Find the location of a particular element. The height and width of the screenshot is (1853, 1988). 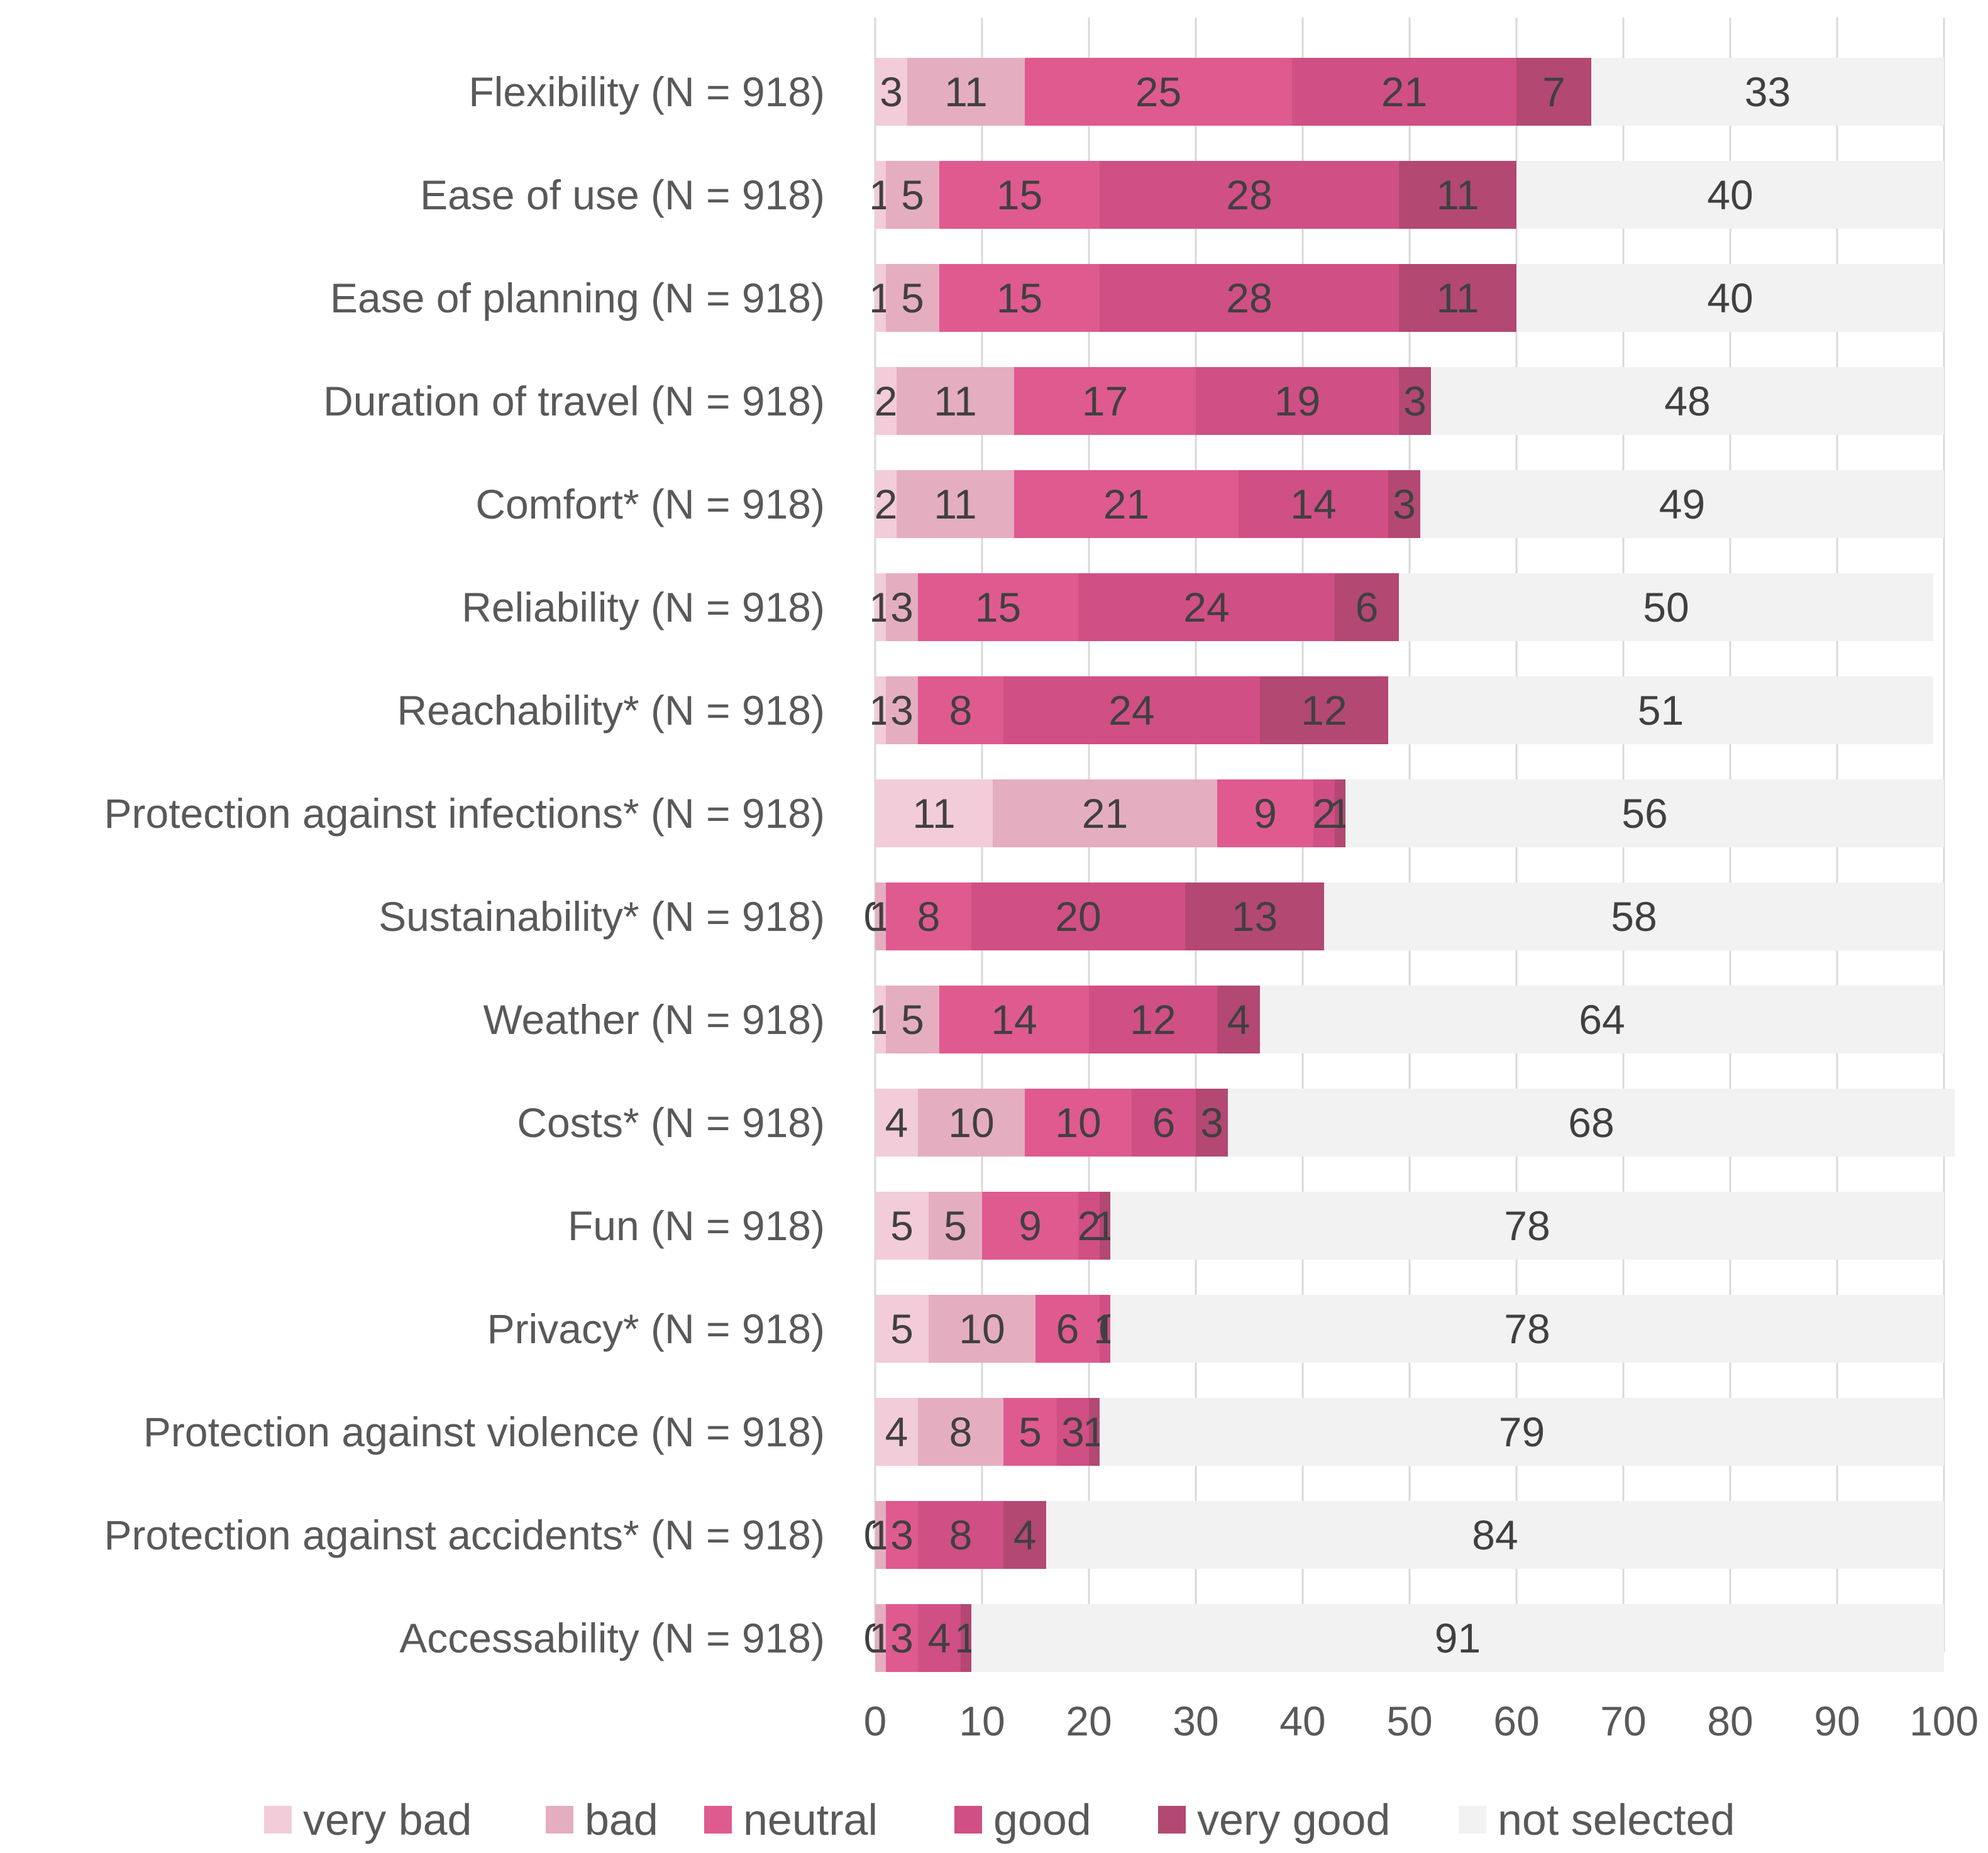

data-label-comfort-very-bad: 2 is located at coordinates (886, 504).